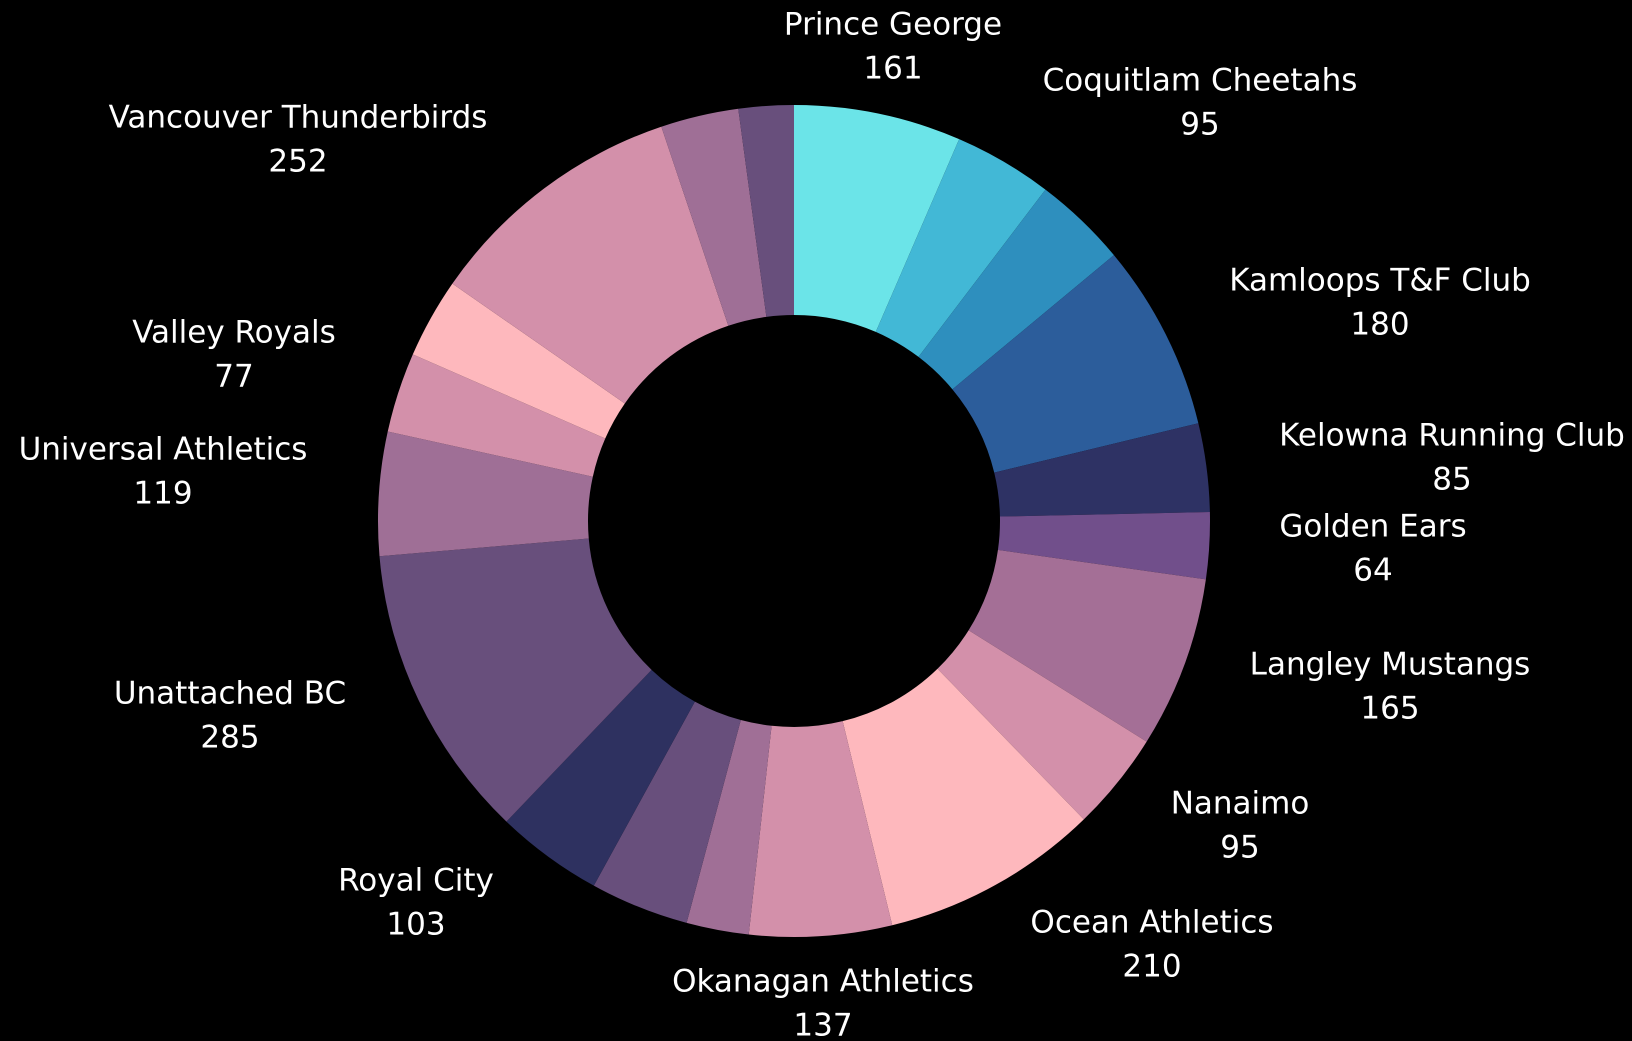 The image size is (1632, 1041). Describe the element at coordinates (893, 25) in the screenshot. I see `slice-label-name: Prince George` at that location.